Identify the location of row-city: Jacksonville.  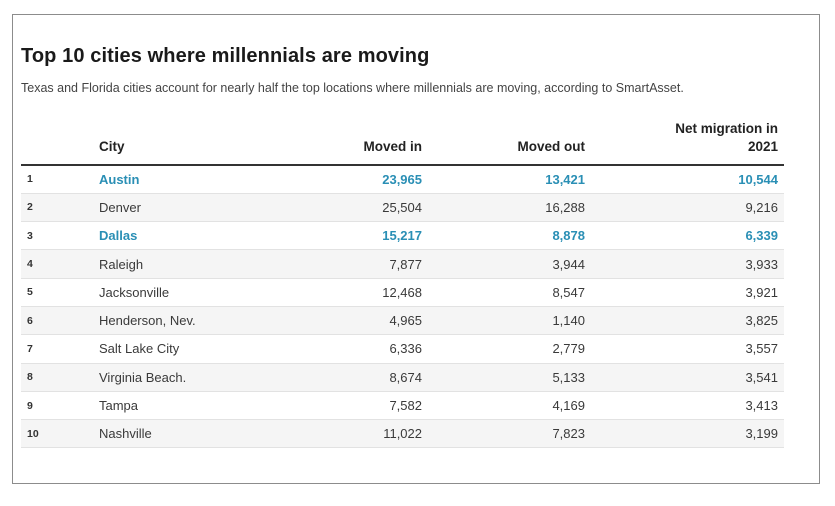
(188, 292).